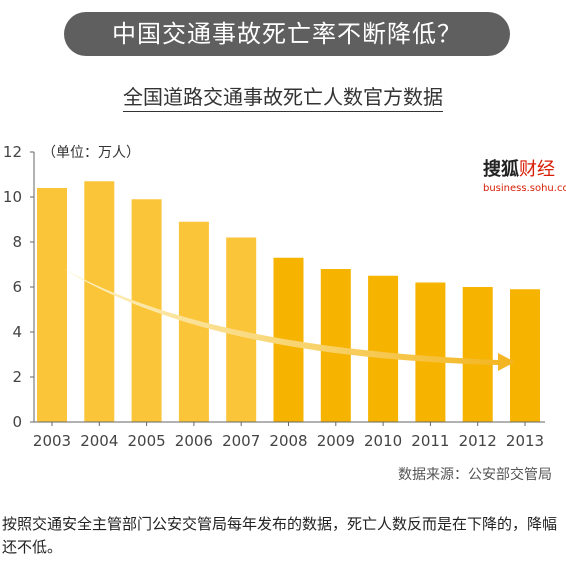 The width and height of the screenshot is (566, 579). I want to click on unit-label: （单位：万人）, so click(91, 153).